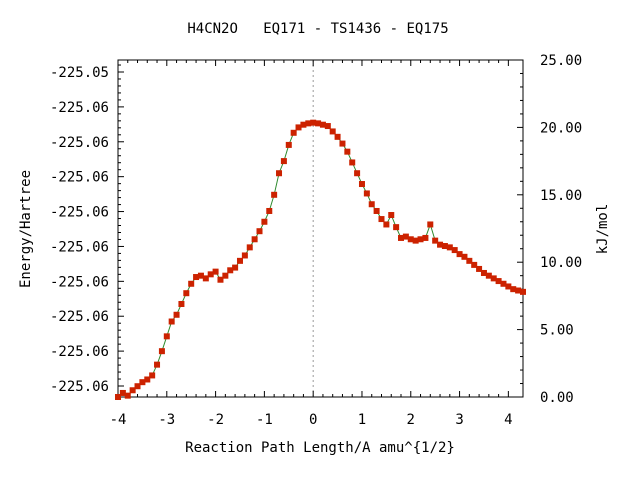  What do you see at coordinates (79, 73) in the screenshot?
I see `left-tick-label: -225.05` at bounding box center [79, 73].